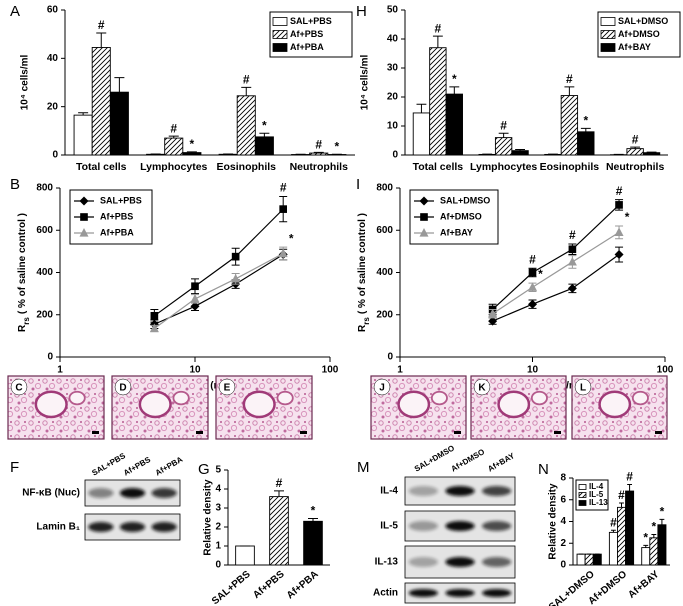  What do you see at coordinates (22, 328) in the screenshot?
I see `y-label-main: R` at bounding box center [22, 328].